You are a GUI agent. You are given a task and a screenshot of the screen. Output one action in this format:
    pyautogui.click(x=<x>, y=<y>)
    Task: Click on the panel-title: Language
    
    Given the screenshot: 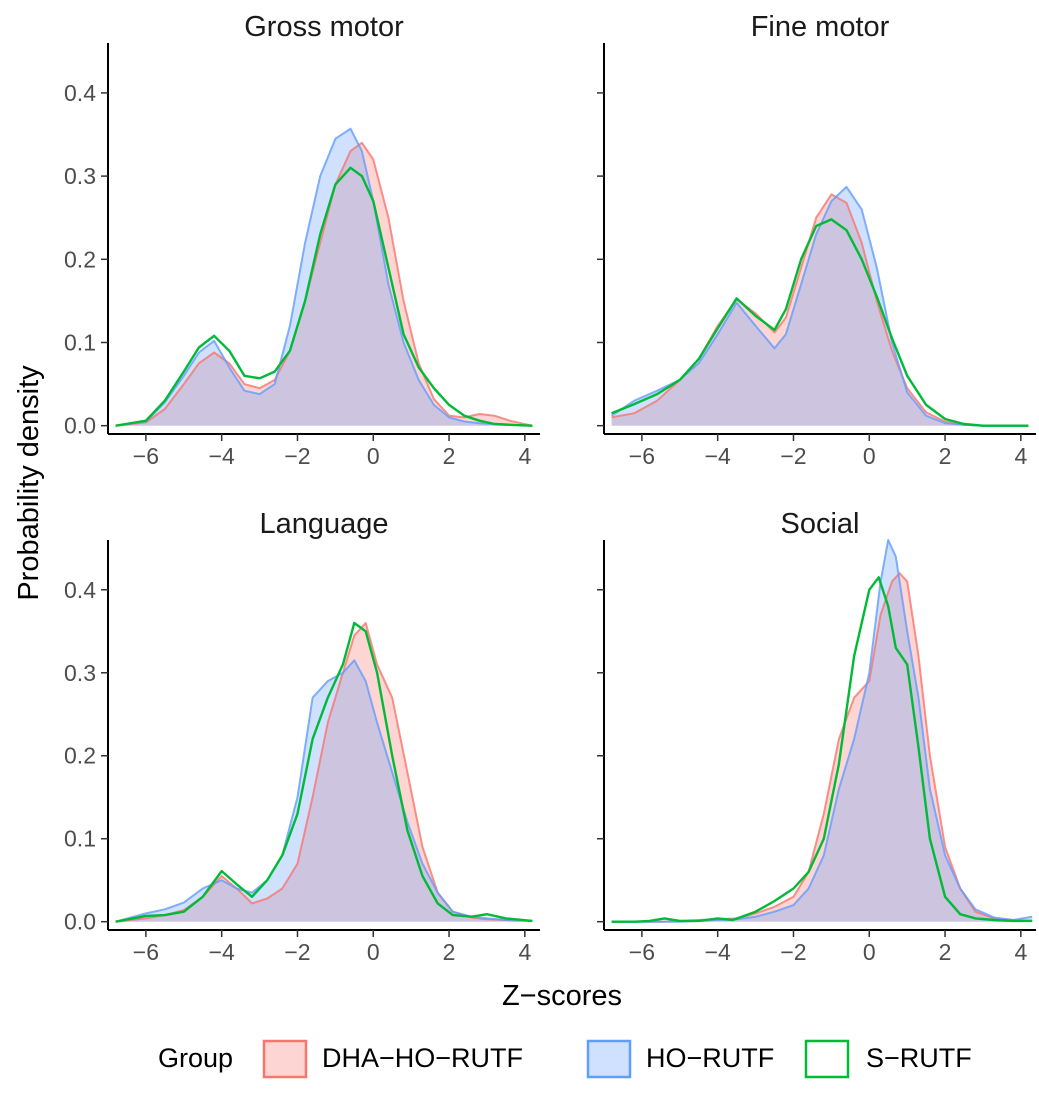 What is the action you would take?
    pyautogui.click(x=323, y=524)
    